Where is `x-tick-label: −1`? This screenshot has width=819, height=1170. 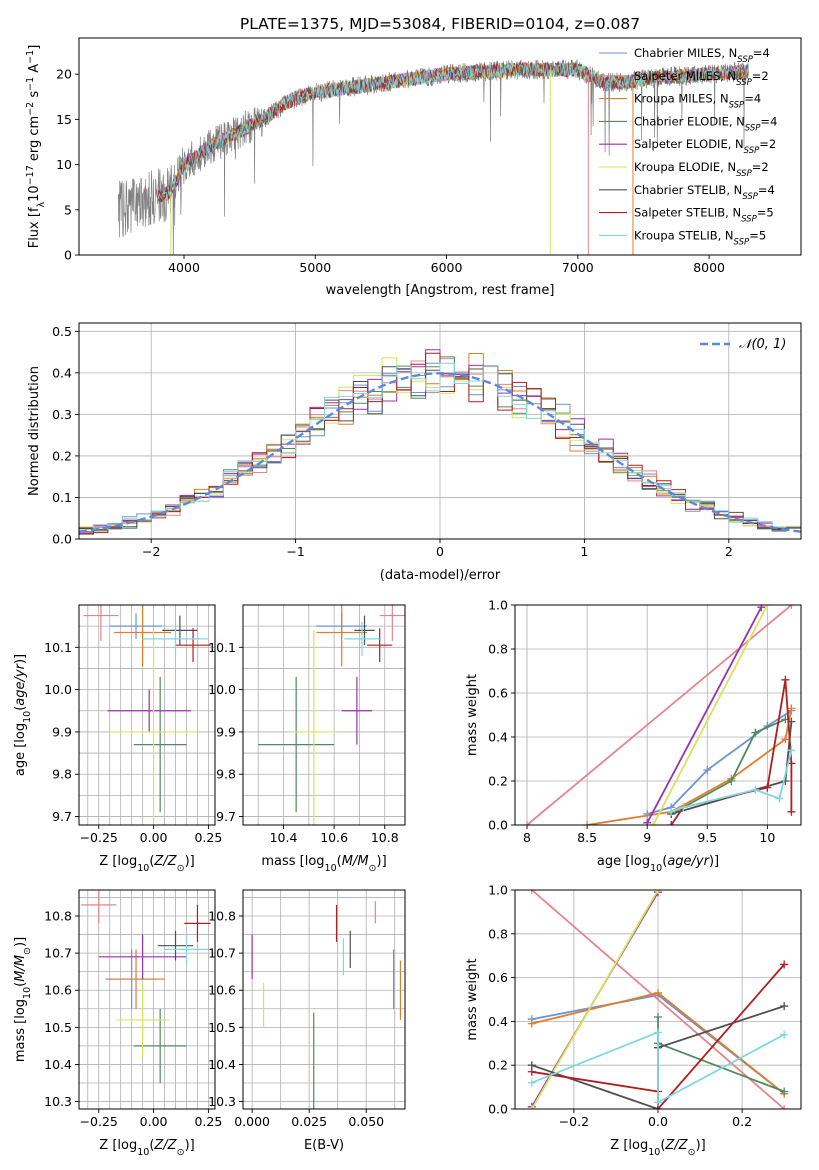 x-tick-label: −1 is located at coordinates (295, 551).